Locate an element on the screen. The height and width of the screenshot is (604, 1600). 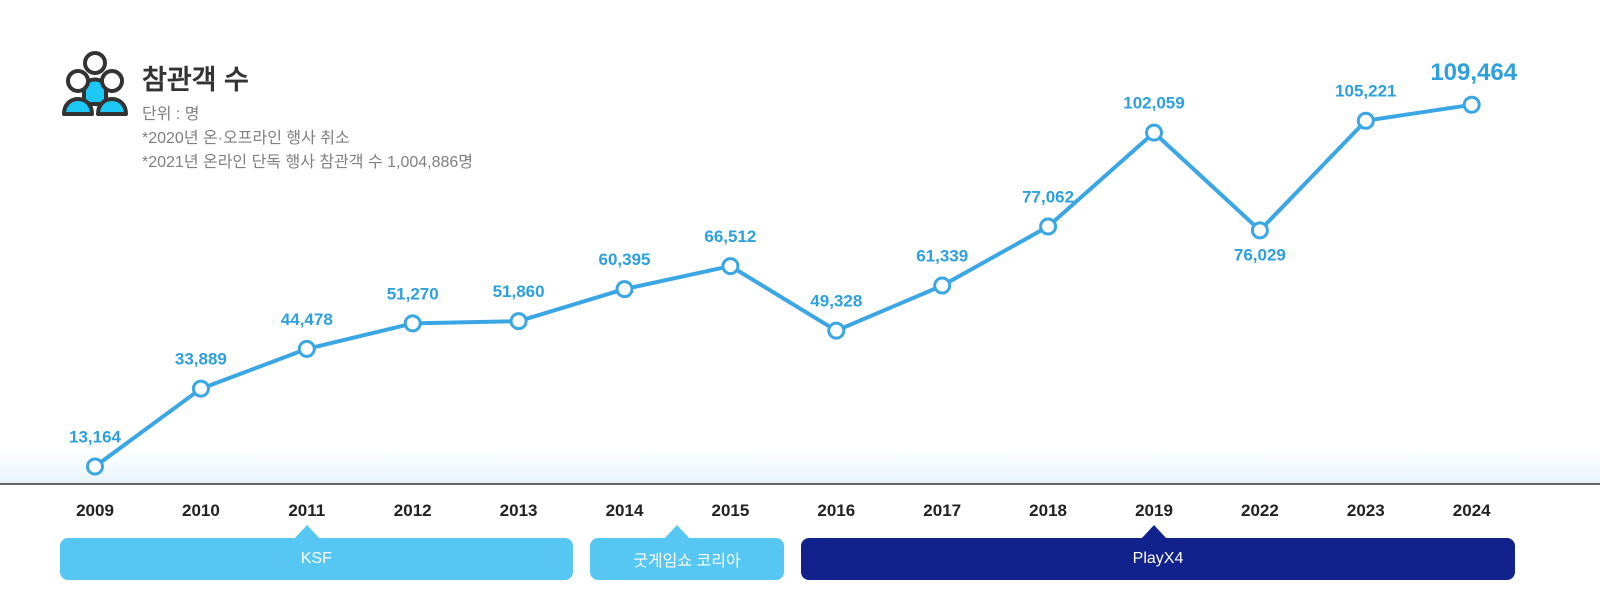
era-label: KSF is located at coordinates (316, 558).